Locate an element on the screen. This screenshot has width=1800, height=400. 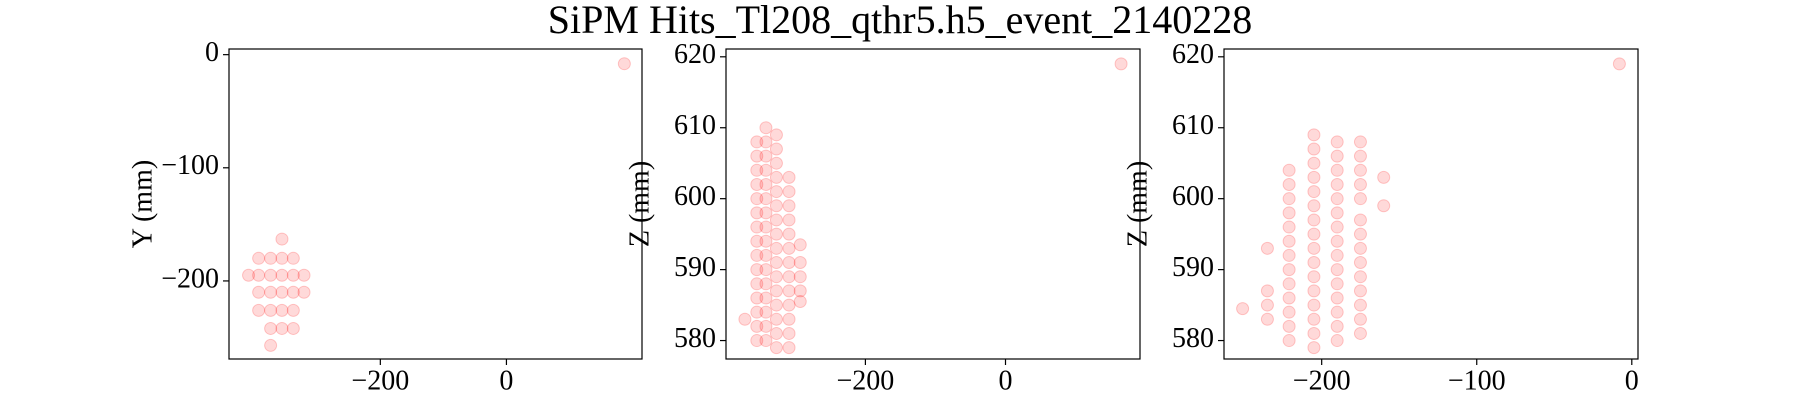
x-tick-label: 0 is located at coordinates (1006, 380).